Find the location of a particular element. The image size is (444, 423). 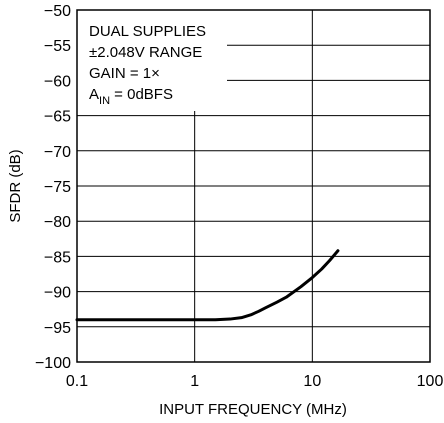

y-tick-label: −60 is located at coordinates (57, 81).